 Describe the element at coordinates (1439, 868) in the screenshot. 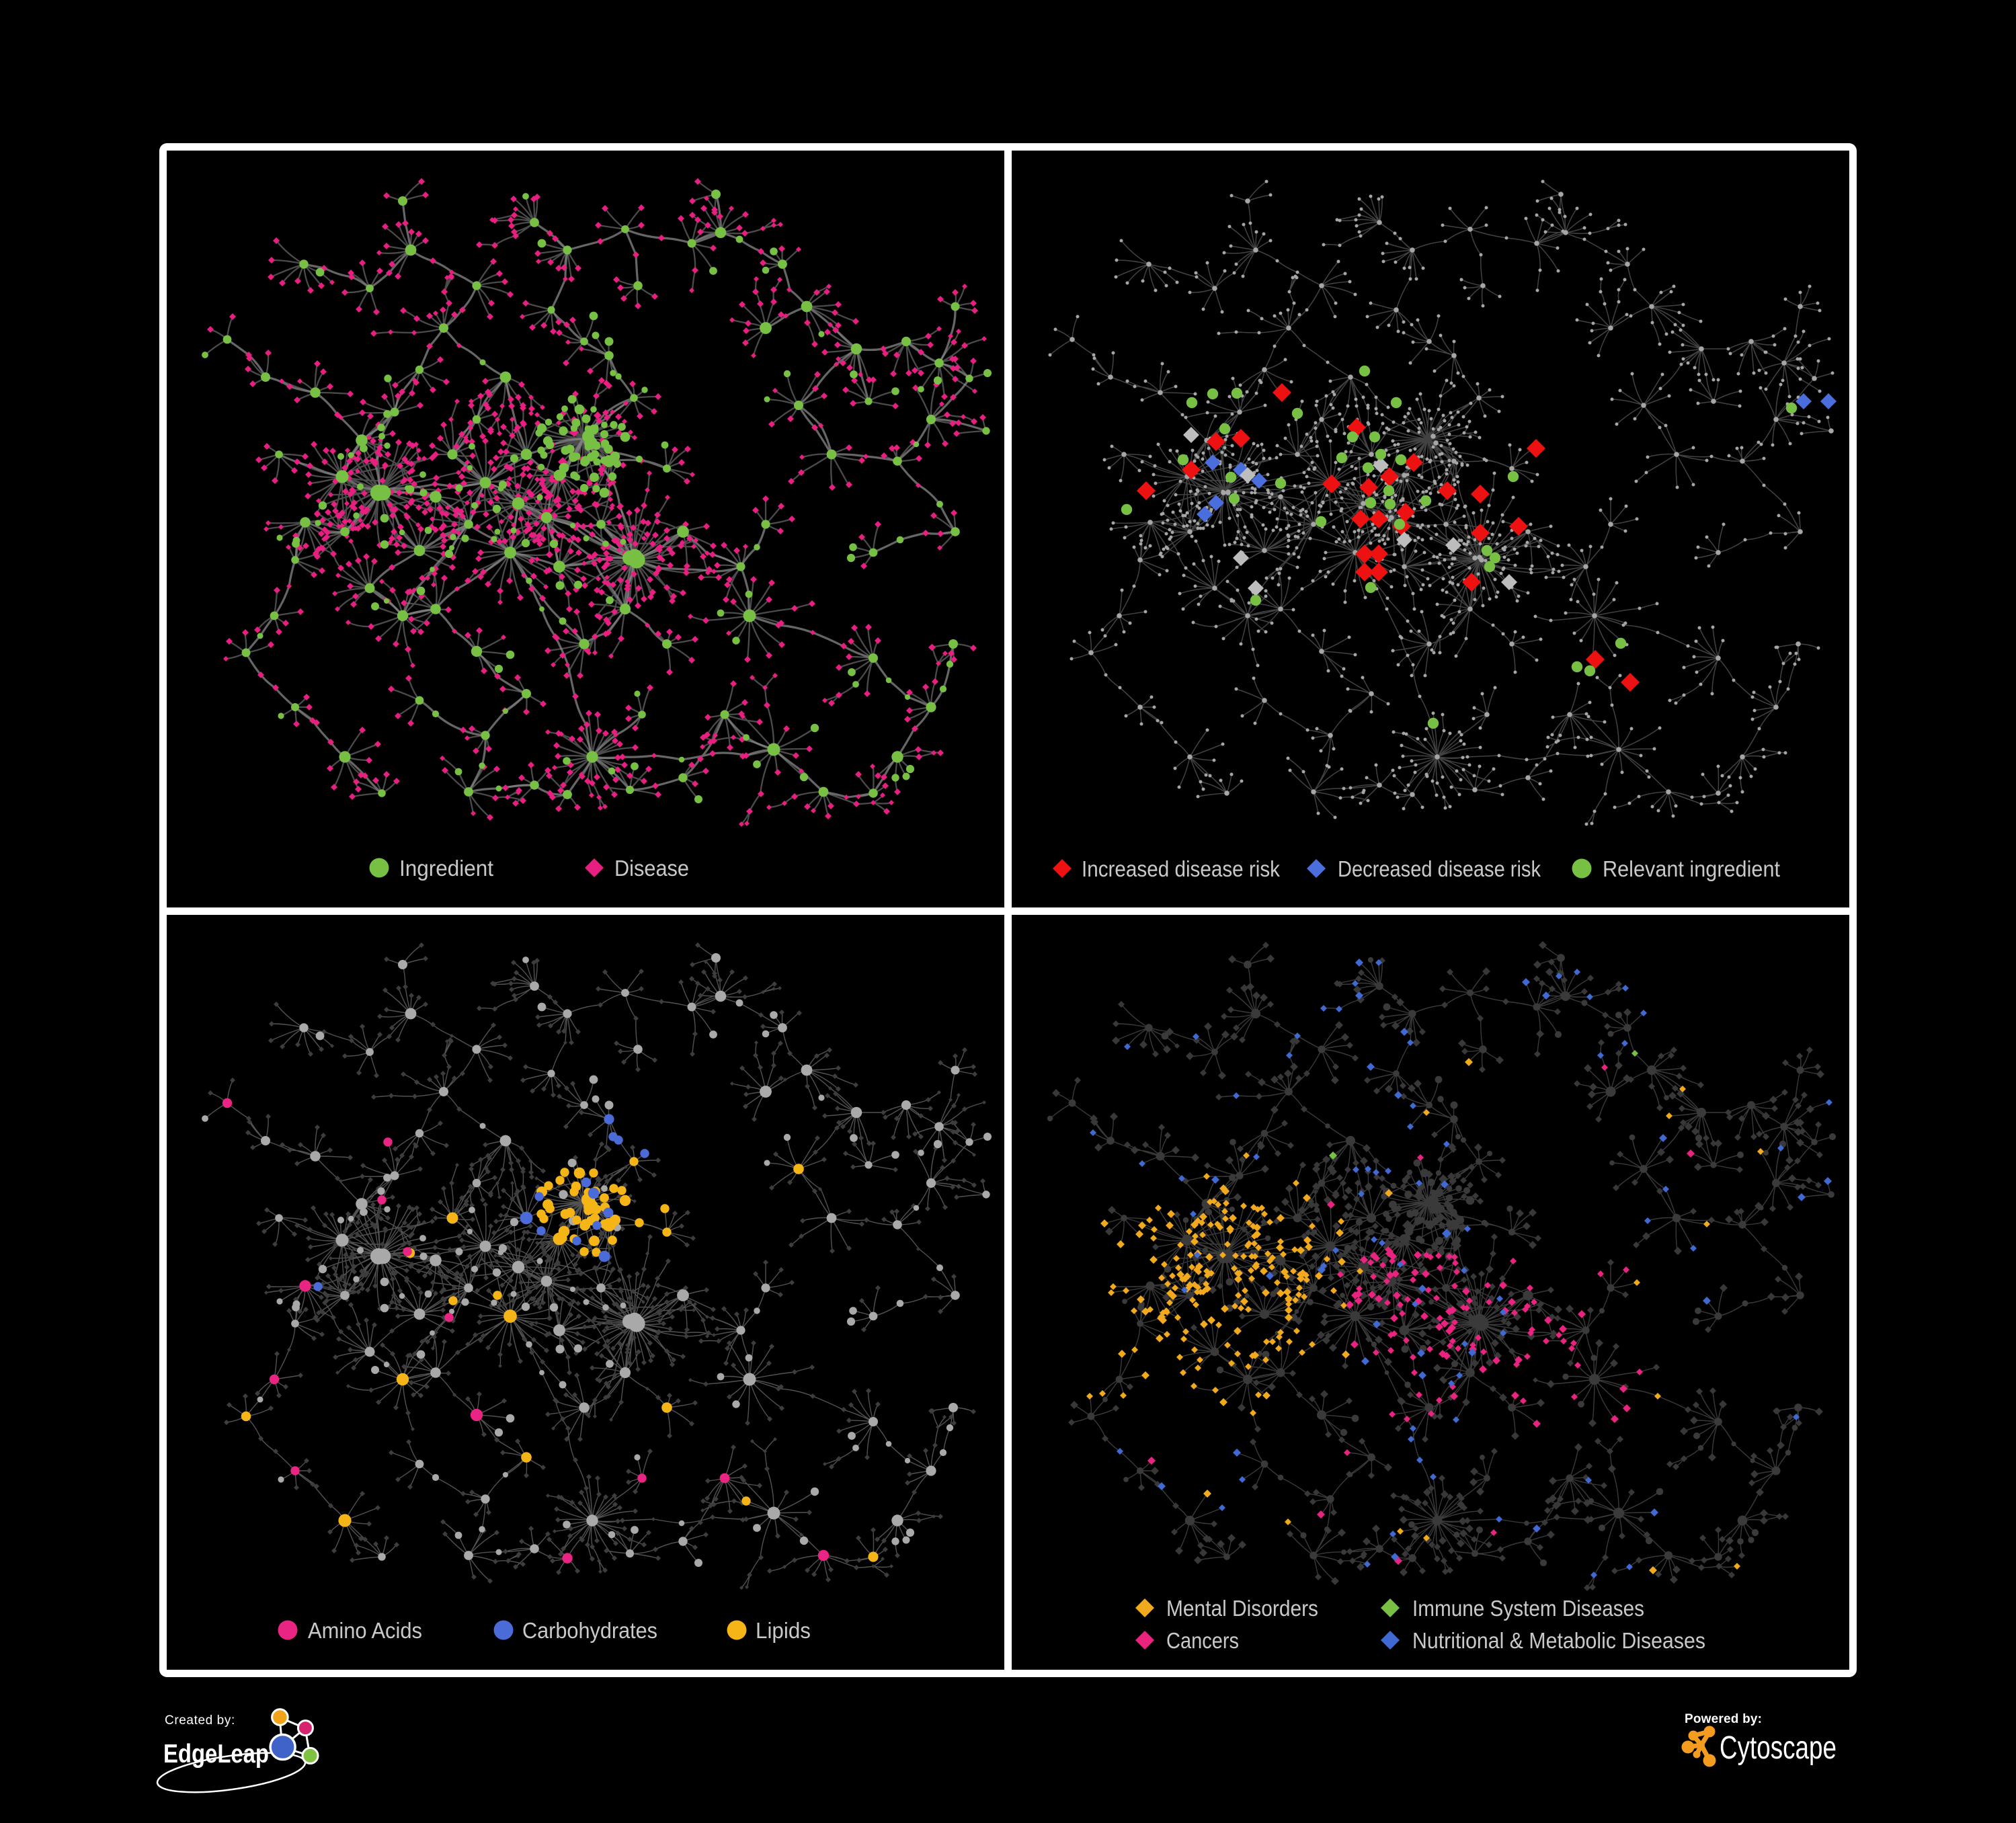

I see `svg-text: Decreased disease risk` at that location.